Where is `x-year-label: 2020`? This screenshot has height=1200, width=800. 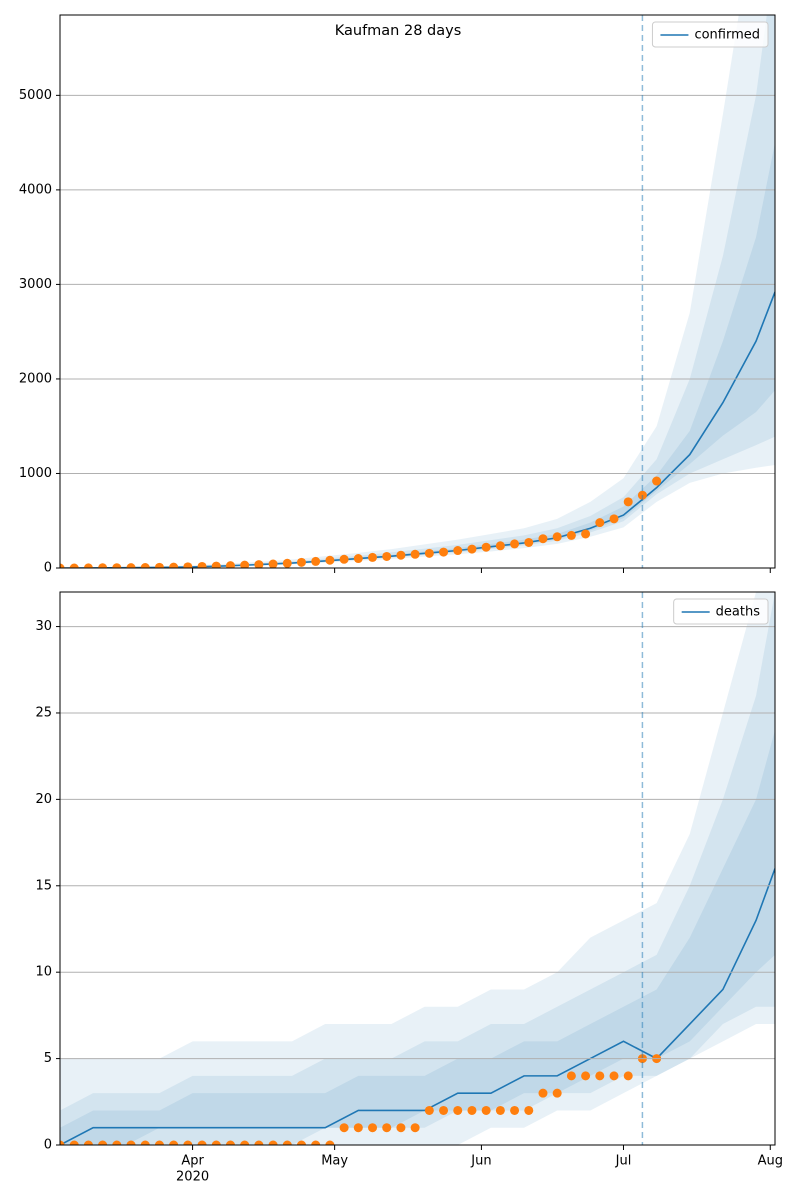 x-year-label: 2020 is located at coordinates (192, 1177).